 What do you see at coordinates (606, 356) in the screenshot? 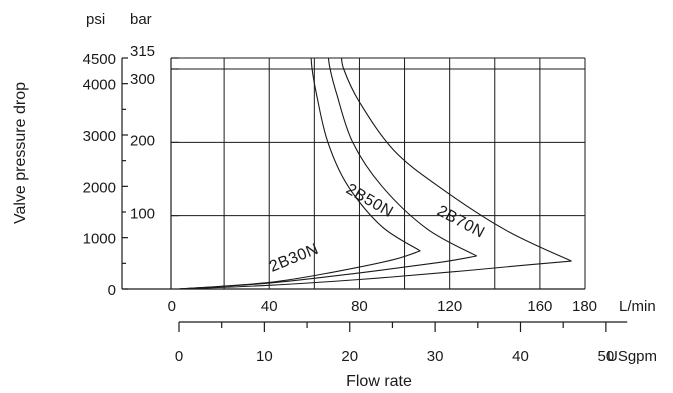
I see `gpm-tick-label: 50` at bounding box center [606, 356].